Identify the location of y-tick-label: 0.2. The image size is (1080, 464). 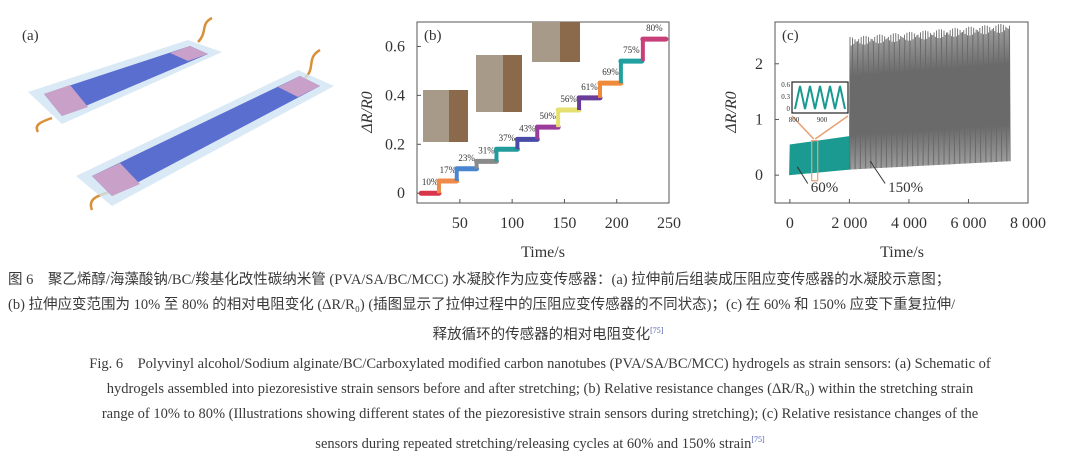
(395, 144).